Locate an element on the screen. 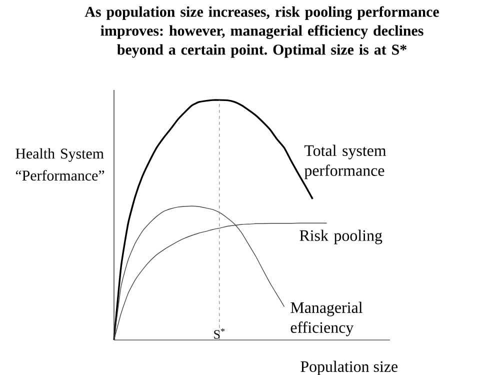 This screenshot has width=497, height=375. series-label: Managerial efficiency is located at coordinates (326, 319).